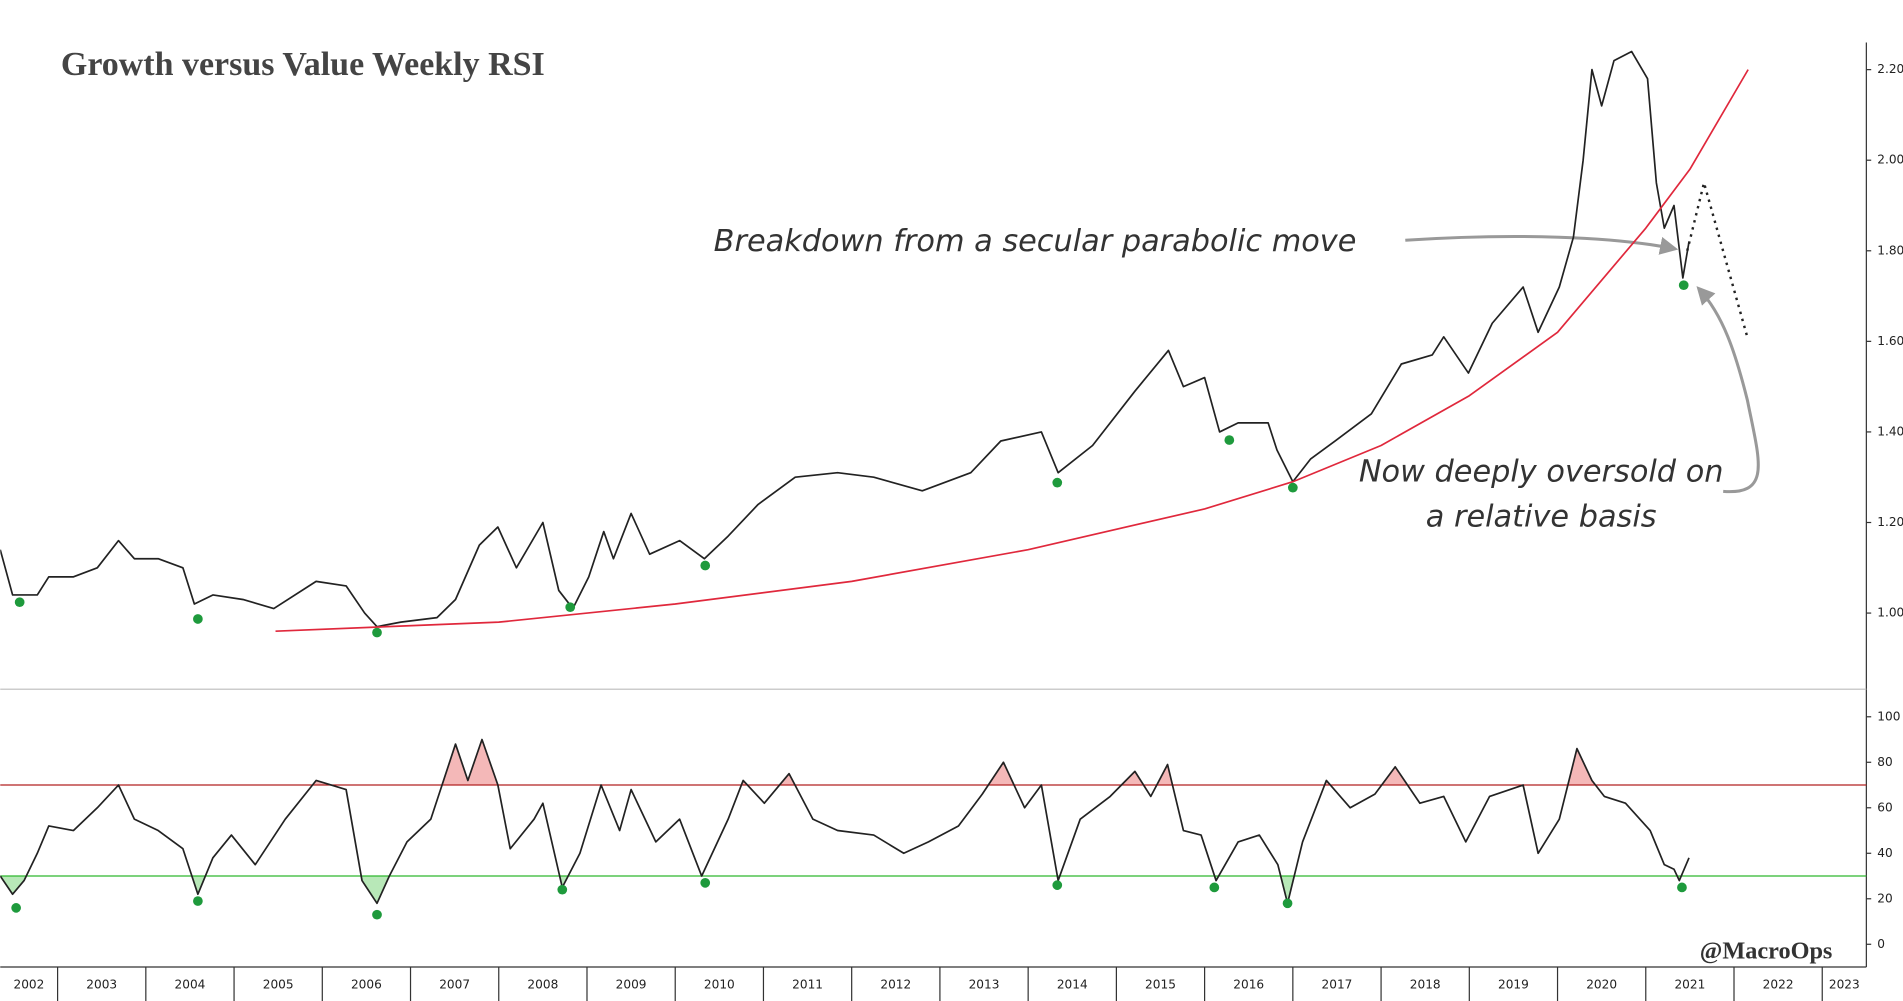  I want to click on x-tick-label: 2012, so click(895, 985).